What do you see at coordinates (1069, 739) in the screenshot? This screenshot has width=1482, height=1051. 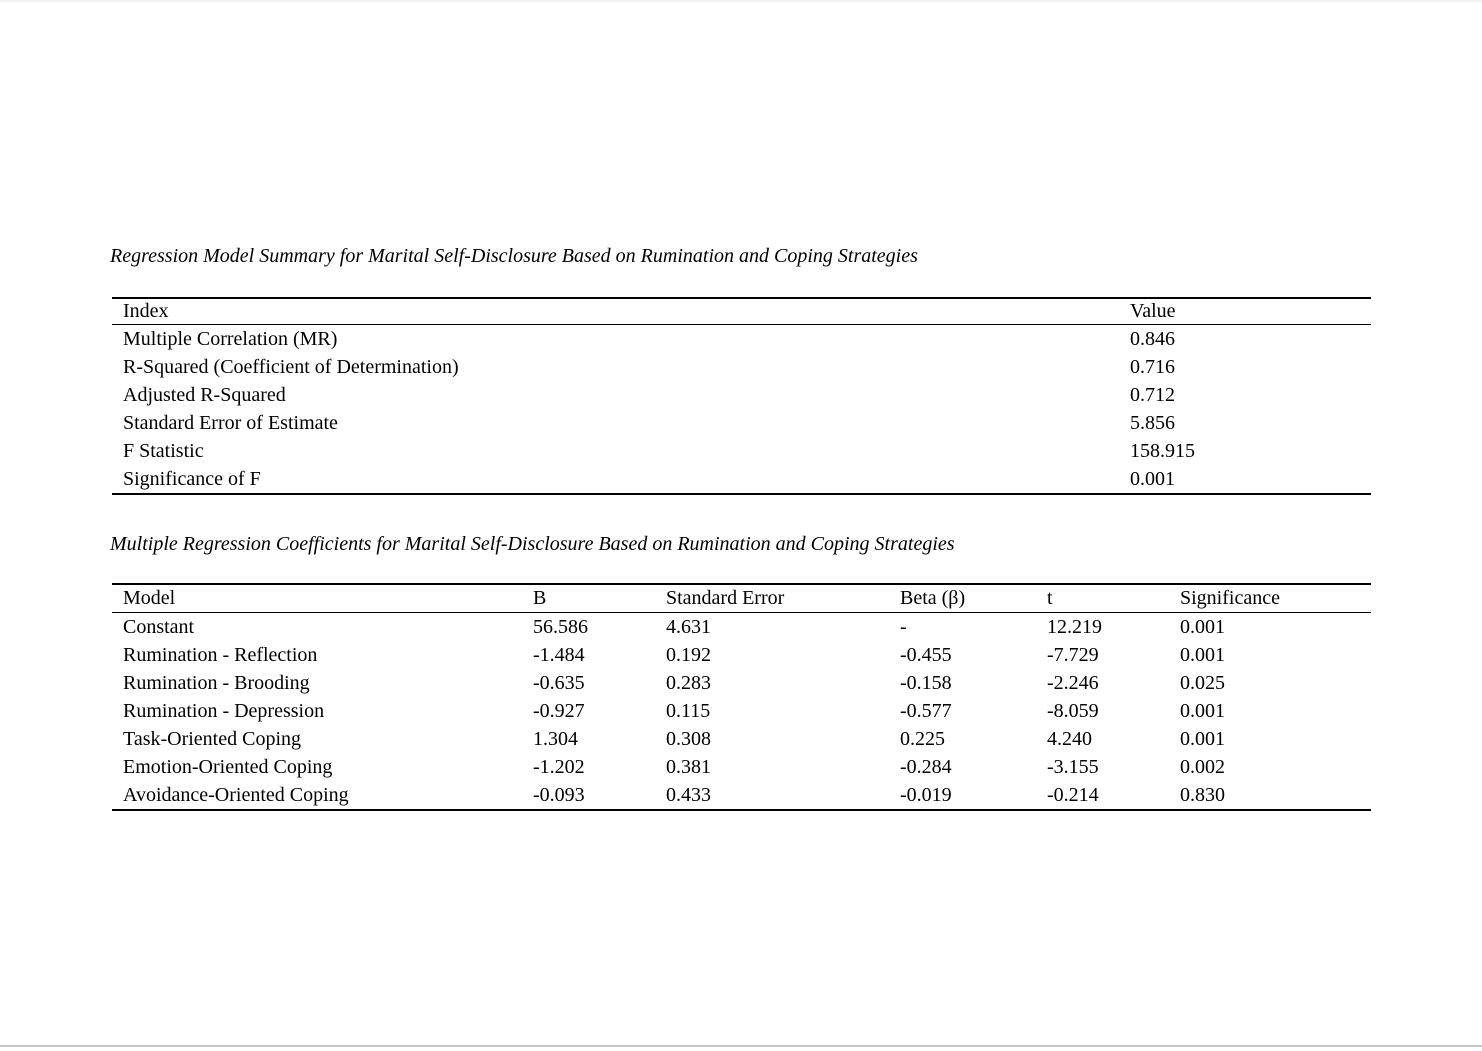 I see `t-cell: 4.240` at bounding box center [1069, 739].